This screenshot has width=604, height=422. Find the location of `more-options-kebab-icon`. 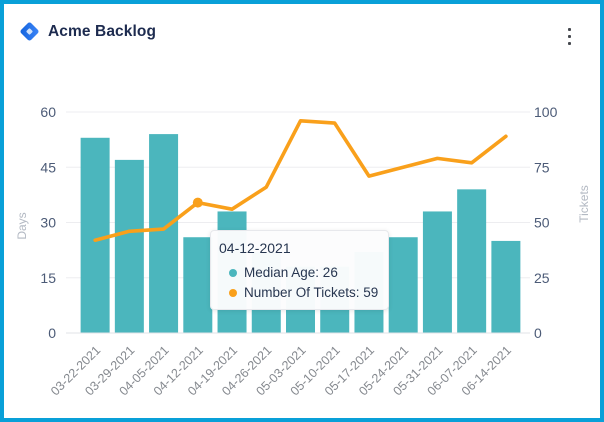

more-options-kebab-icon is located at coordinates (569, 36).